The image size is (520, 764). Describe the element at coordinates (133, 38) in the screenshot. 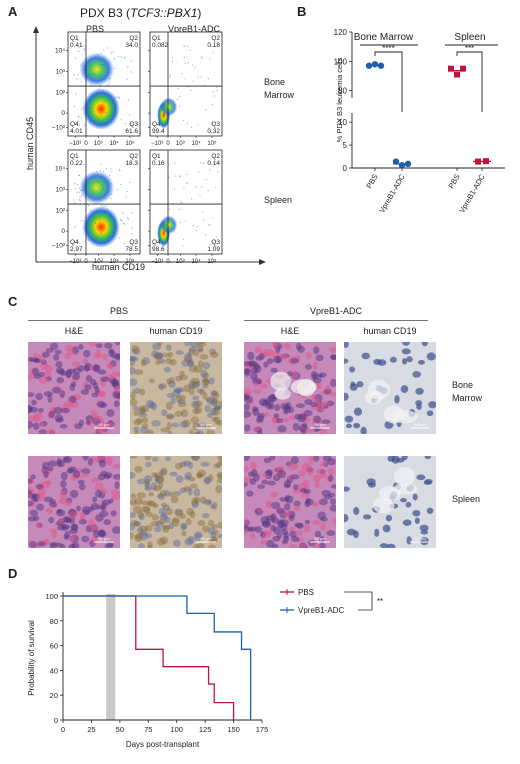

I see `flow-q2-name: Q2` at that location.